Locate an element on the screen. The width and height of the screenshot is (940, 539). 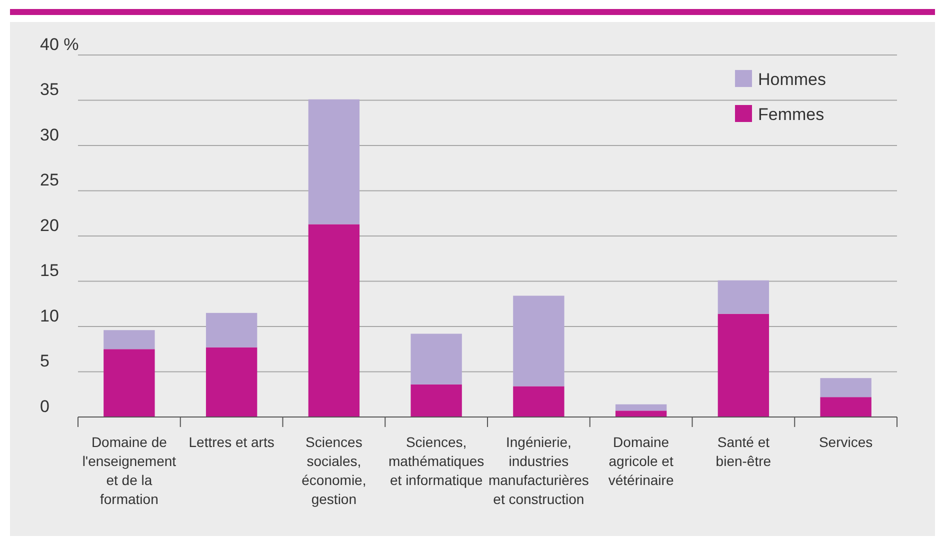
legend-label: Femmes is located at coordinates (791, 114).